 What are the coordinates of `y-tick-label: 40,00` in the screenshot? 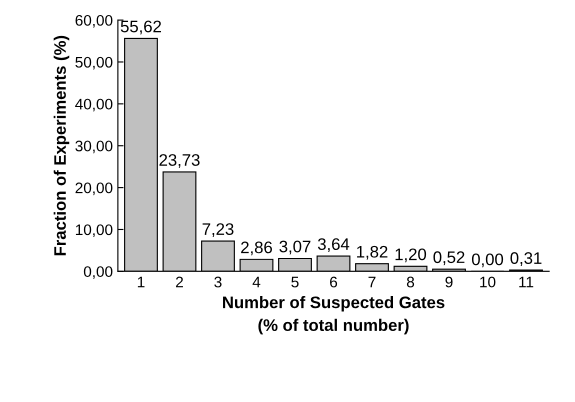 It's located at (93, 105).